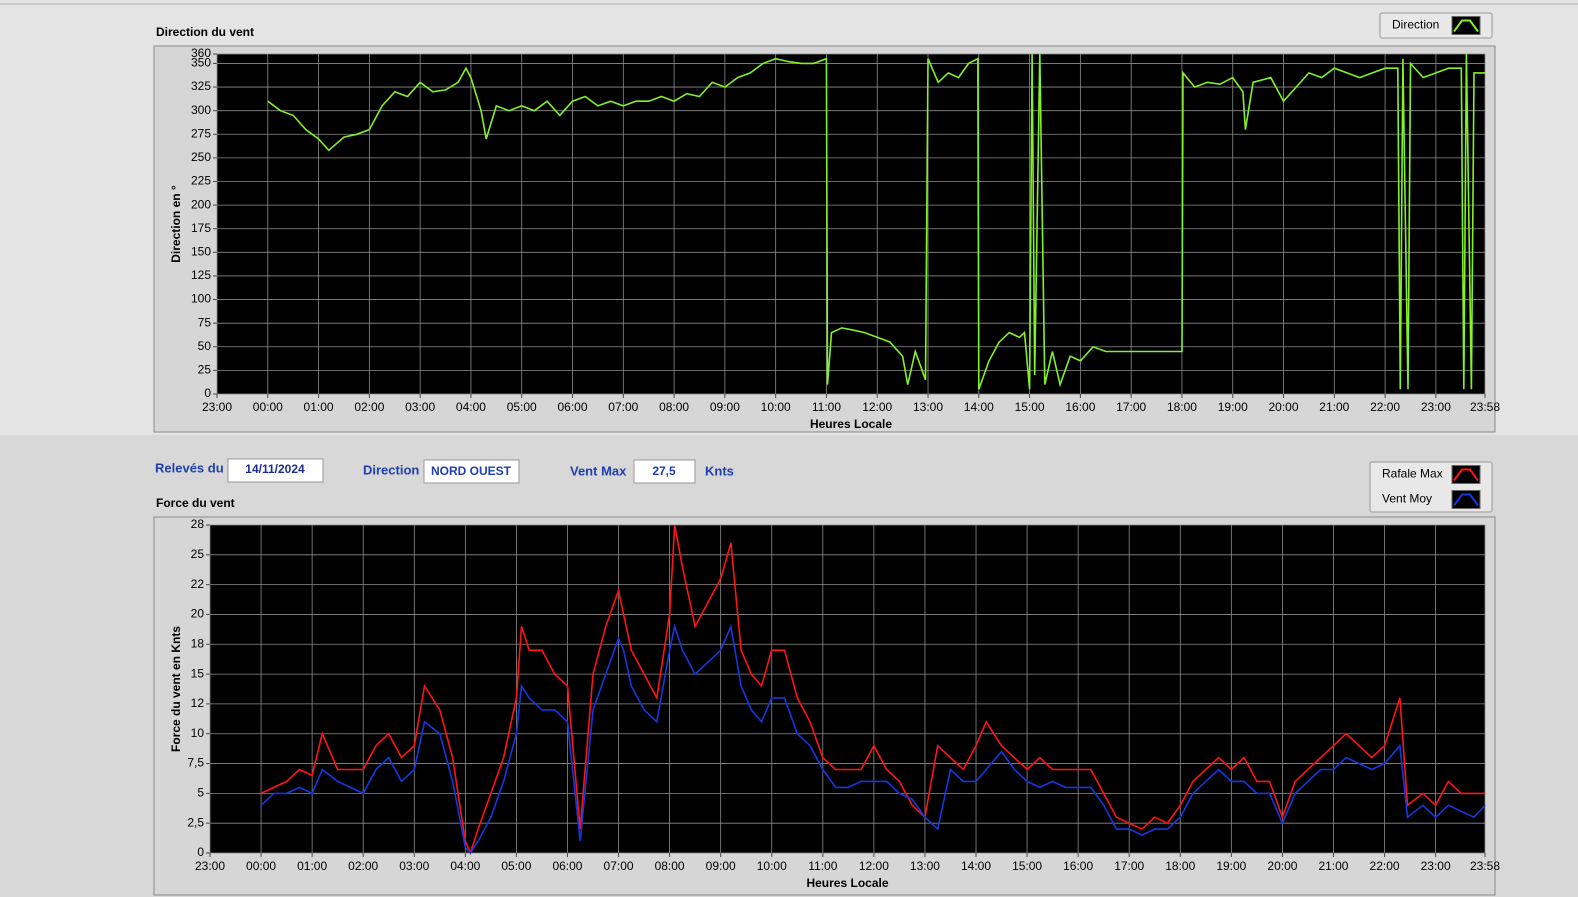  Describe the element at coordinates (201, 53) in the screenshot. I see `y-tick-label: 360` at that location.